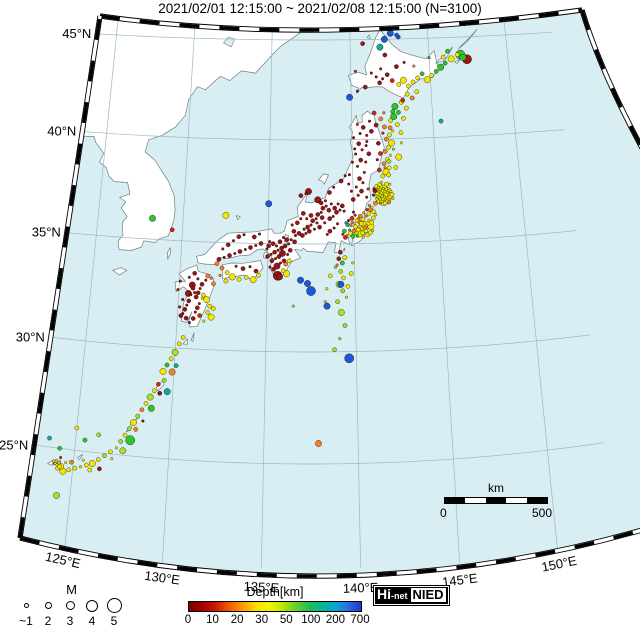  Describe the element at coordinates (26, 620) in the screenshot. I see `magnitude-label: ~1` at that location.